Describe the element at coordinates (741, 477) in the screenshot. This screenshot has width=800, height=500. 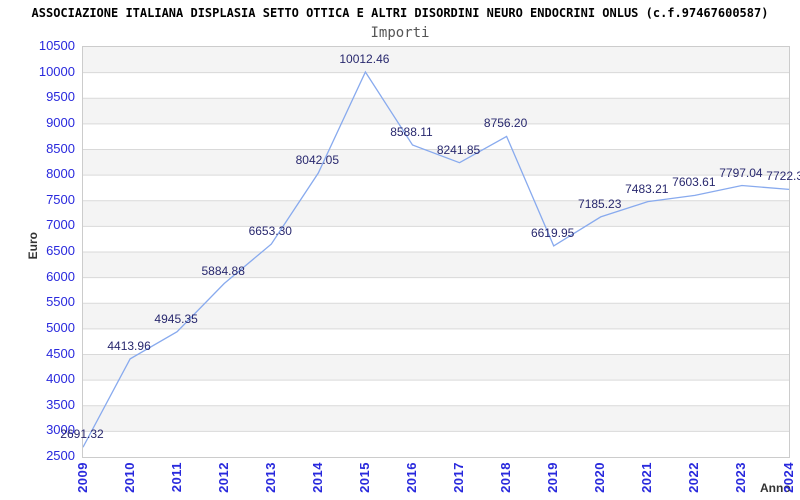
I see `x-axis-tick-label: 2023` at that location.